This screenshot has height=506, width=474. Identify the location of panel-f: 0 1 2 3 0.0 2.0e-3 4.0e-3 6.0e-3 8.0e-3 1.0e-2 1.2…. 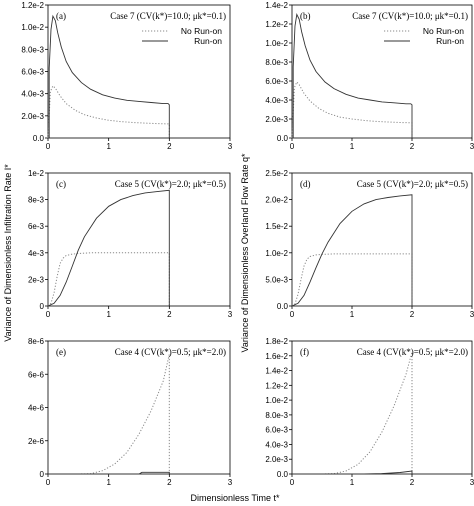
(369, 412).